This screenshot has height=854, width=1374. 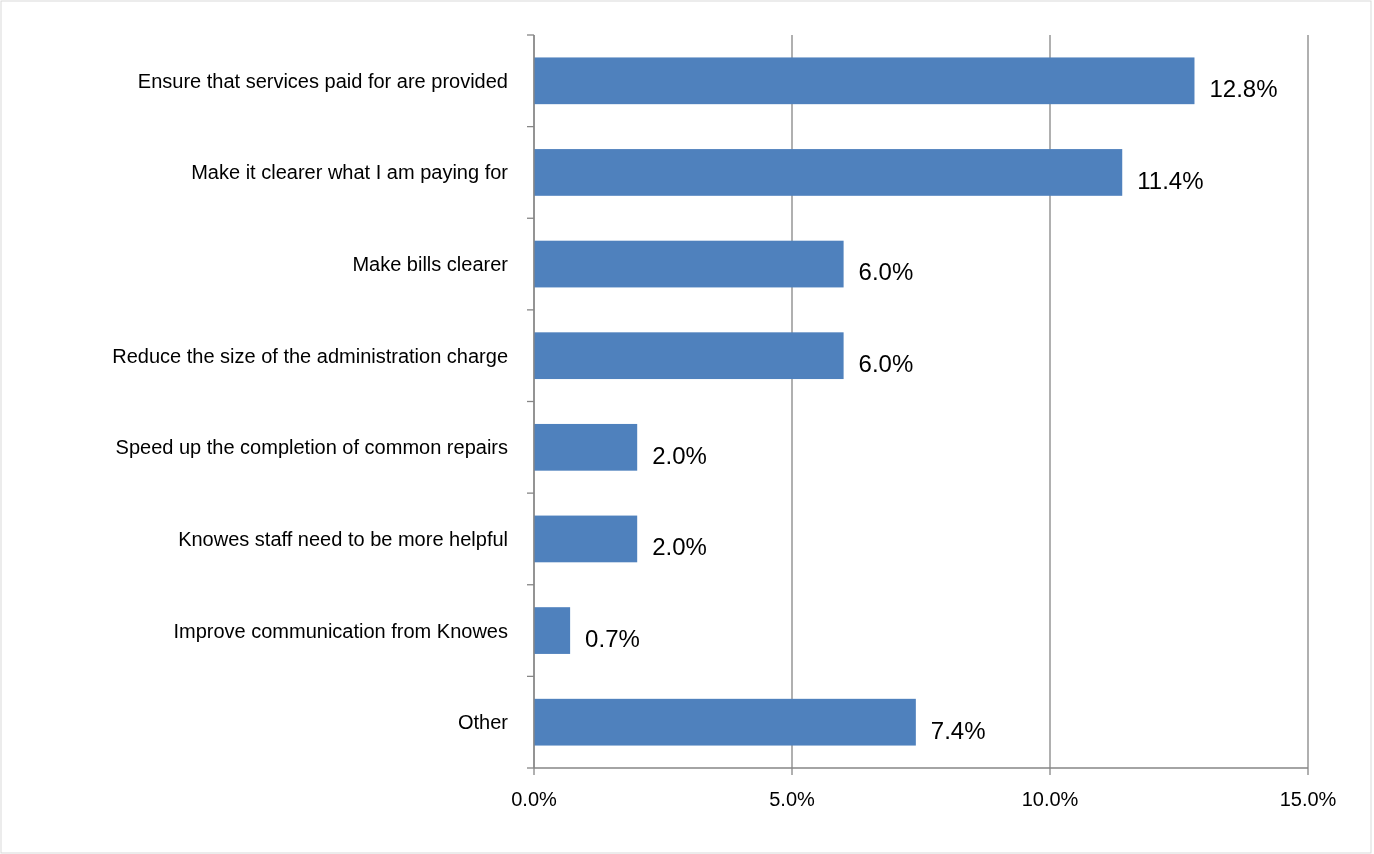 I want to click on data-label: 11.4%, so click(x=1170, y=180).